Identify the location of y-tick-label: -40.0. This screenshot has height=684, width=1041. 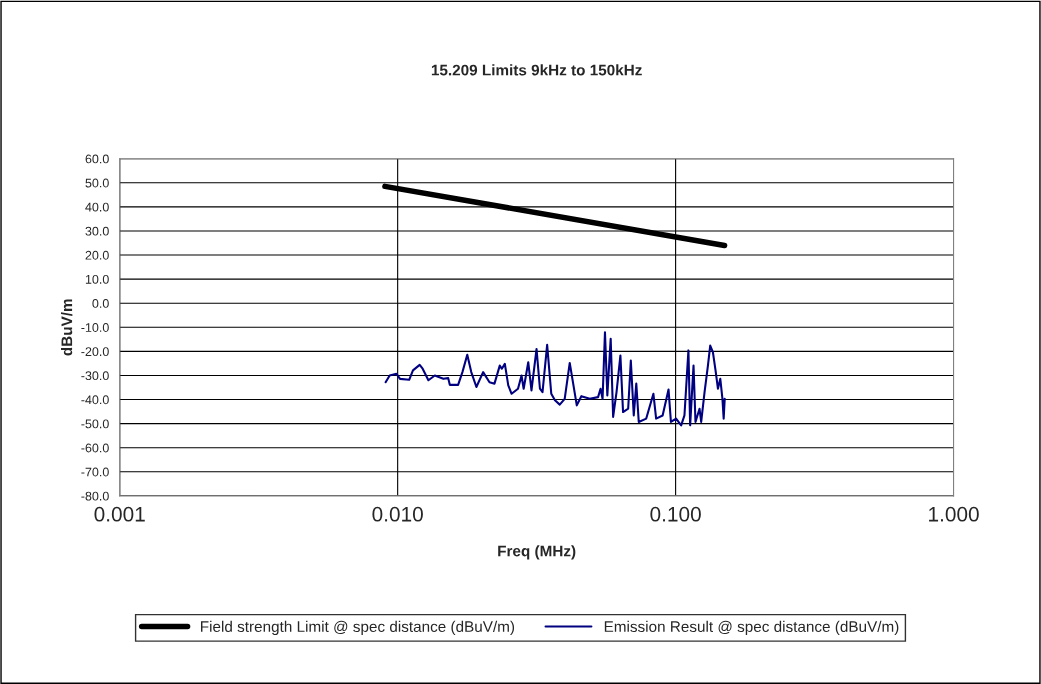
(95, 400).